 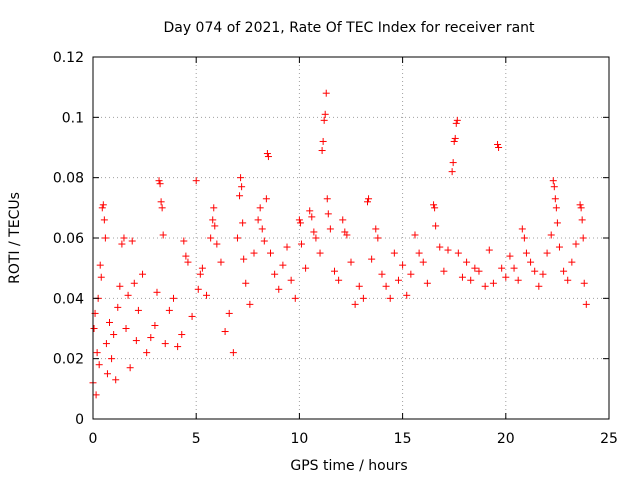 What do you see at coordinates (506, 439) in the screenshot?
I see `x-tick-label: 20` at bounding box center [506, 439].